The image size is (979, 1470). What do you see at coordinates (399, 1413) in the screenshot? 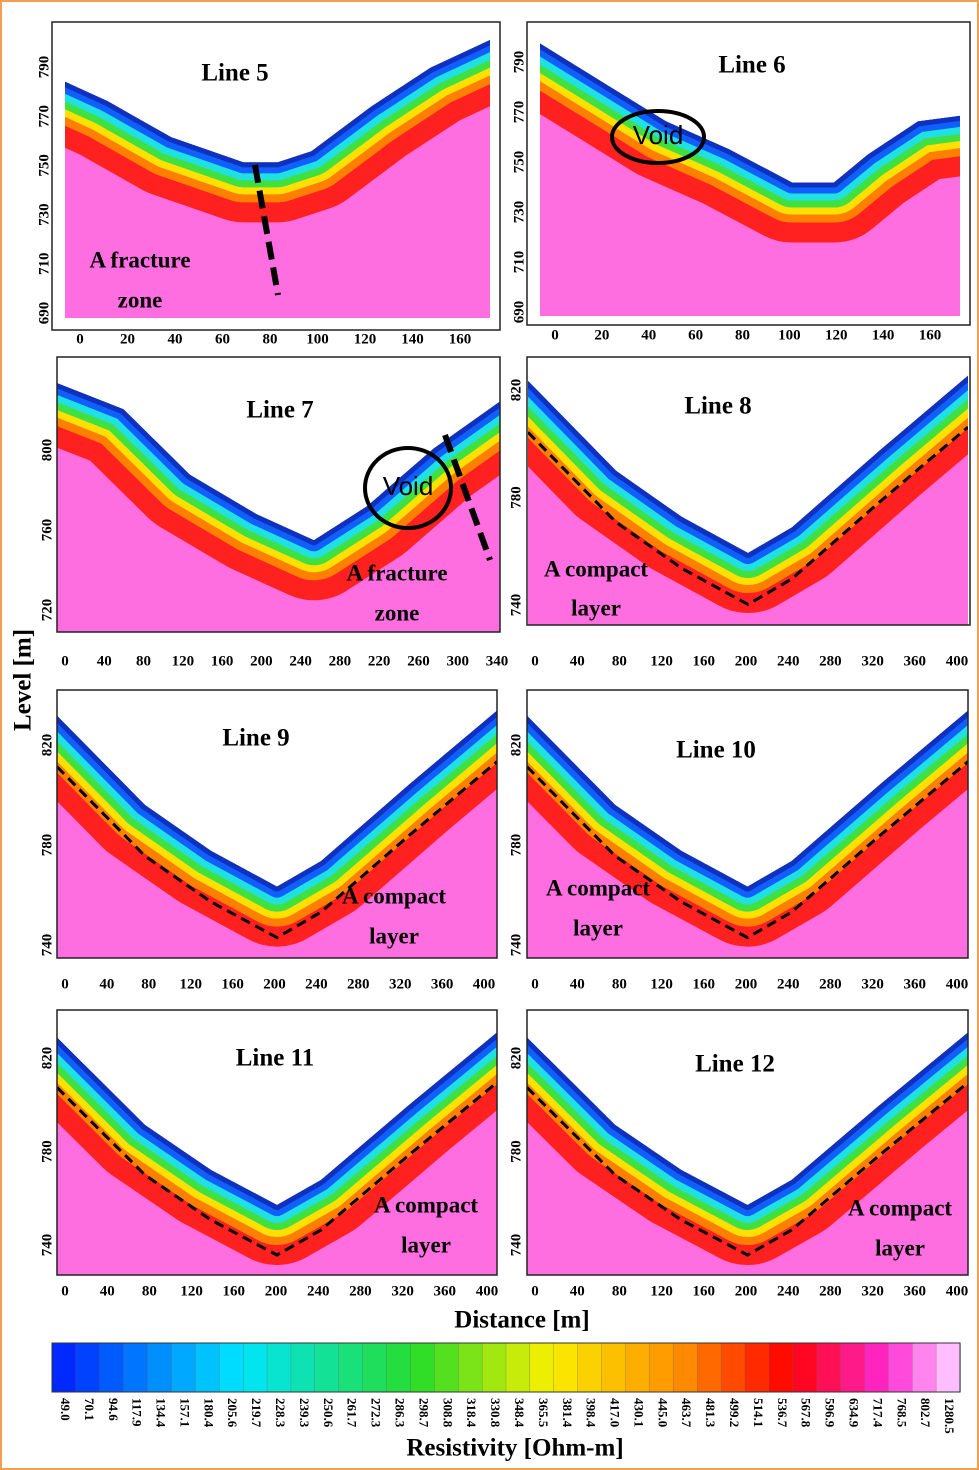
I see `colorbar-label: 286.3` at bounding box center [399, 1413].